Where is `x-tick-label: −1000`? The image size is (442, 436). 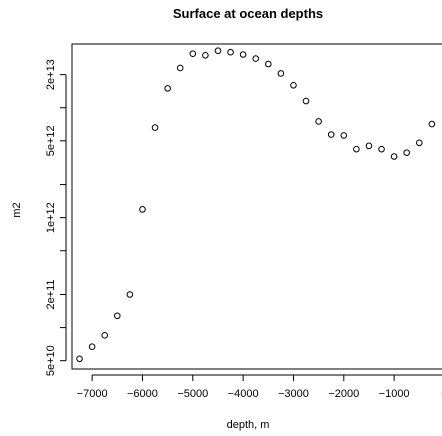 x-tick-label: −1000 is located at coordinates (394, 394).